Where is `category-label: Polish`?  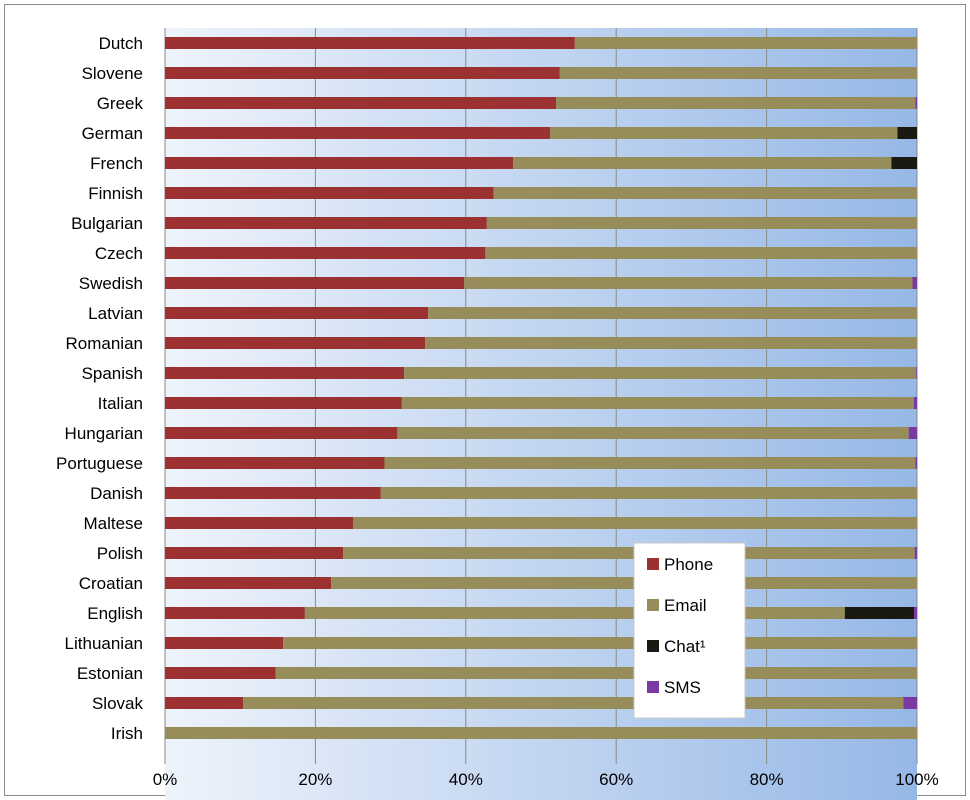
category-label: Polish is located at coordinates (120, 553).